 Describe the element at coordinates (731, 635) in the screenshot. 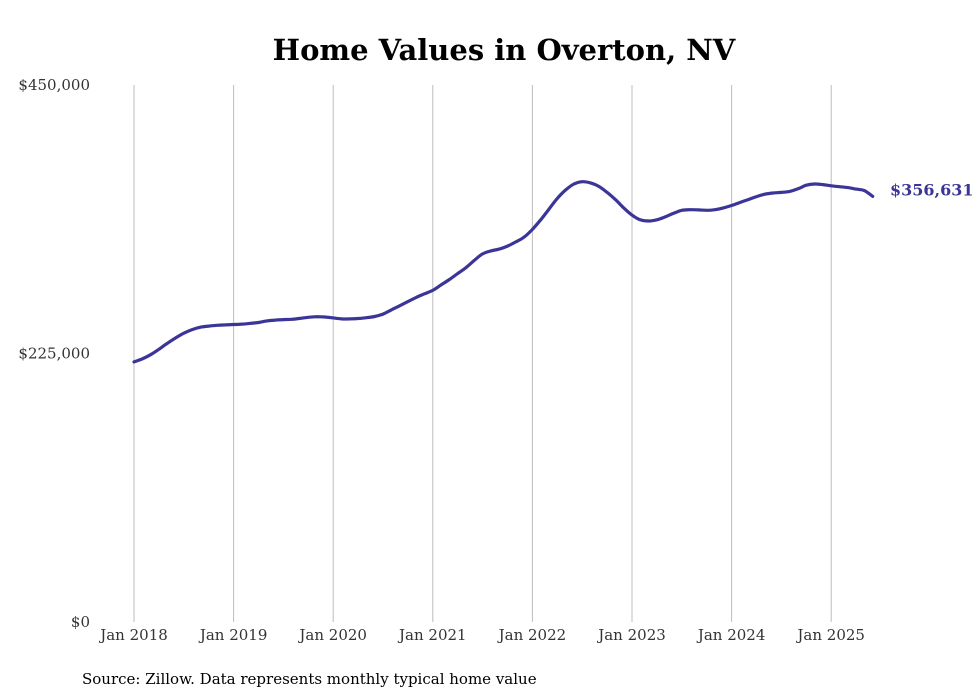

I see `x-tick-label: Jan 2024` at that location.